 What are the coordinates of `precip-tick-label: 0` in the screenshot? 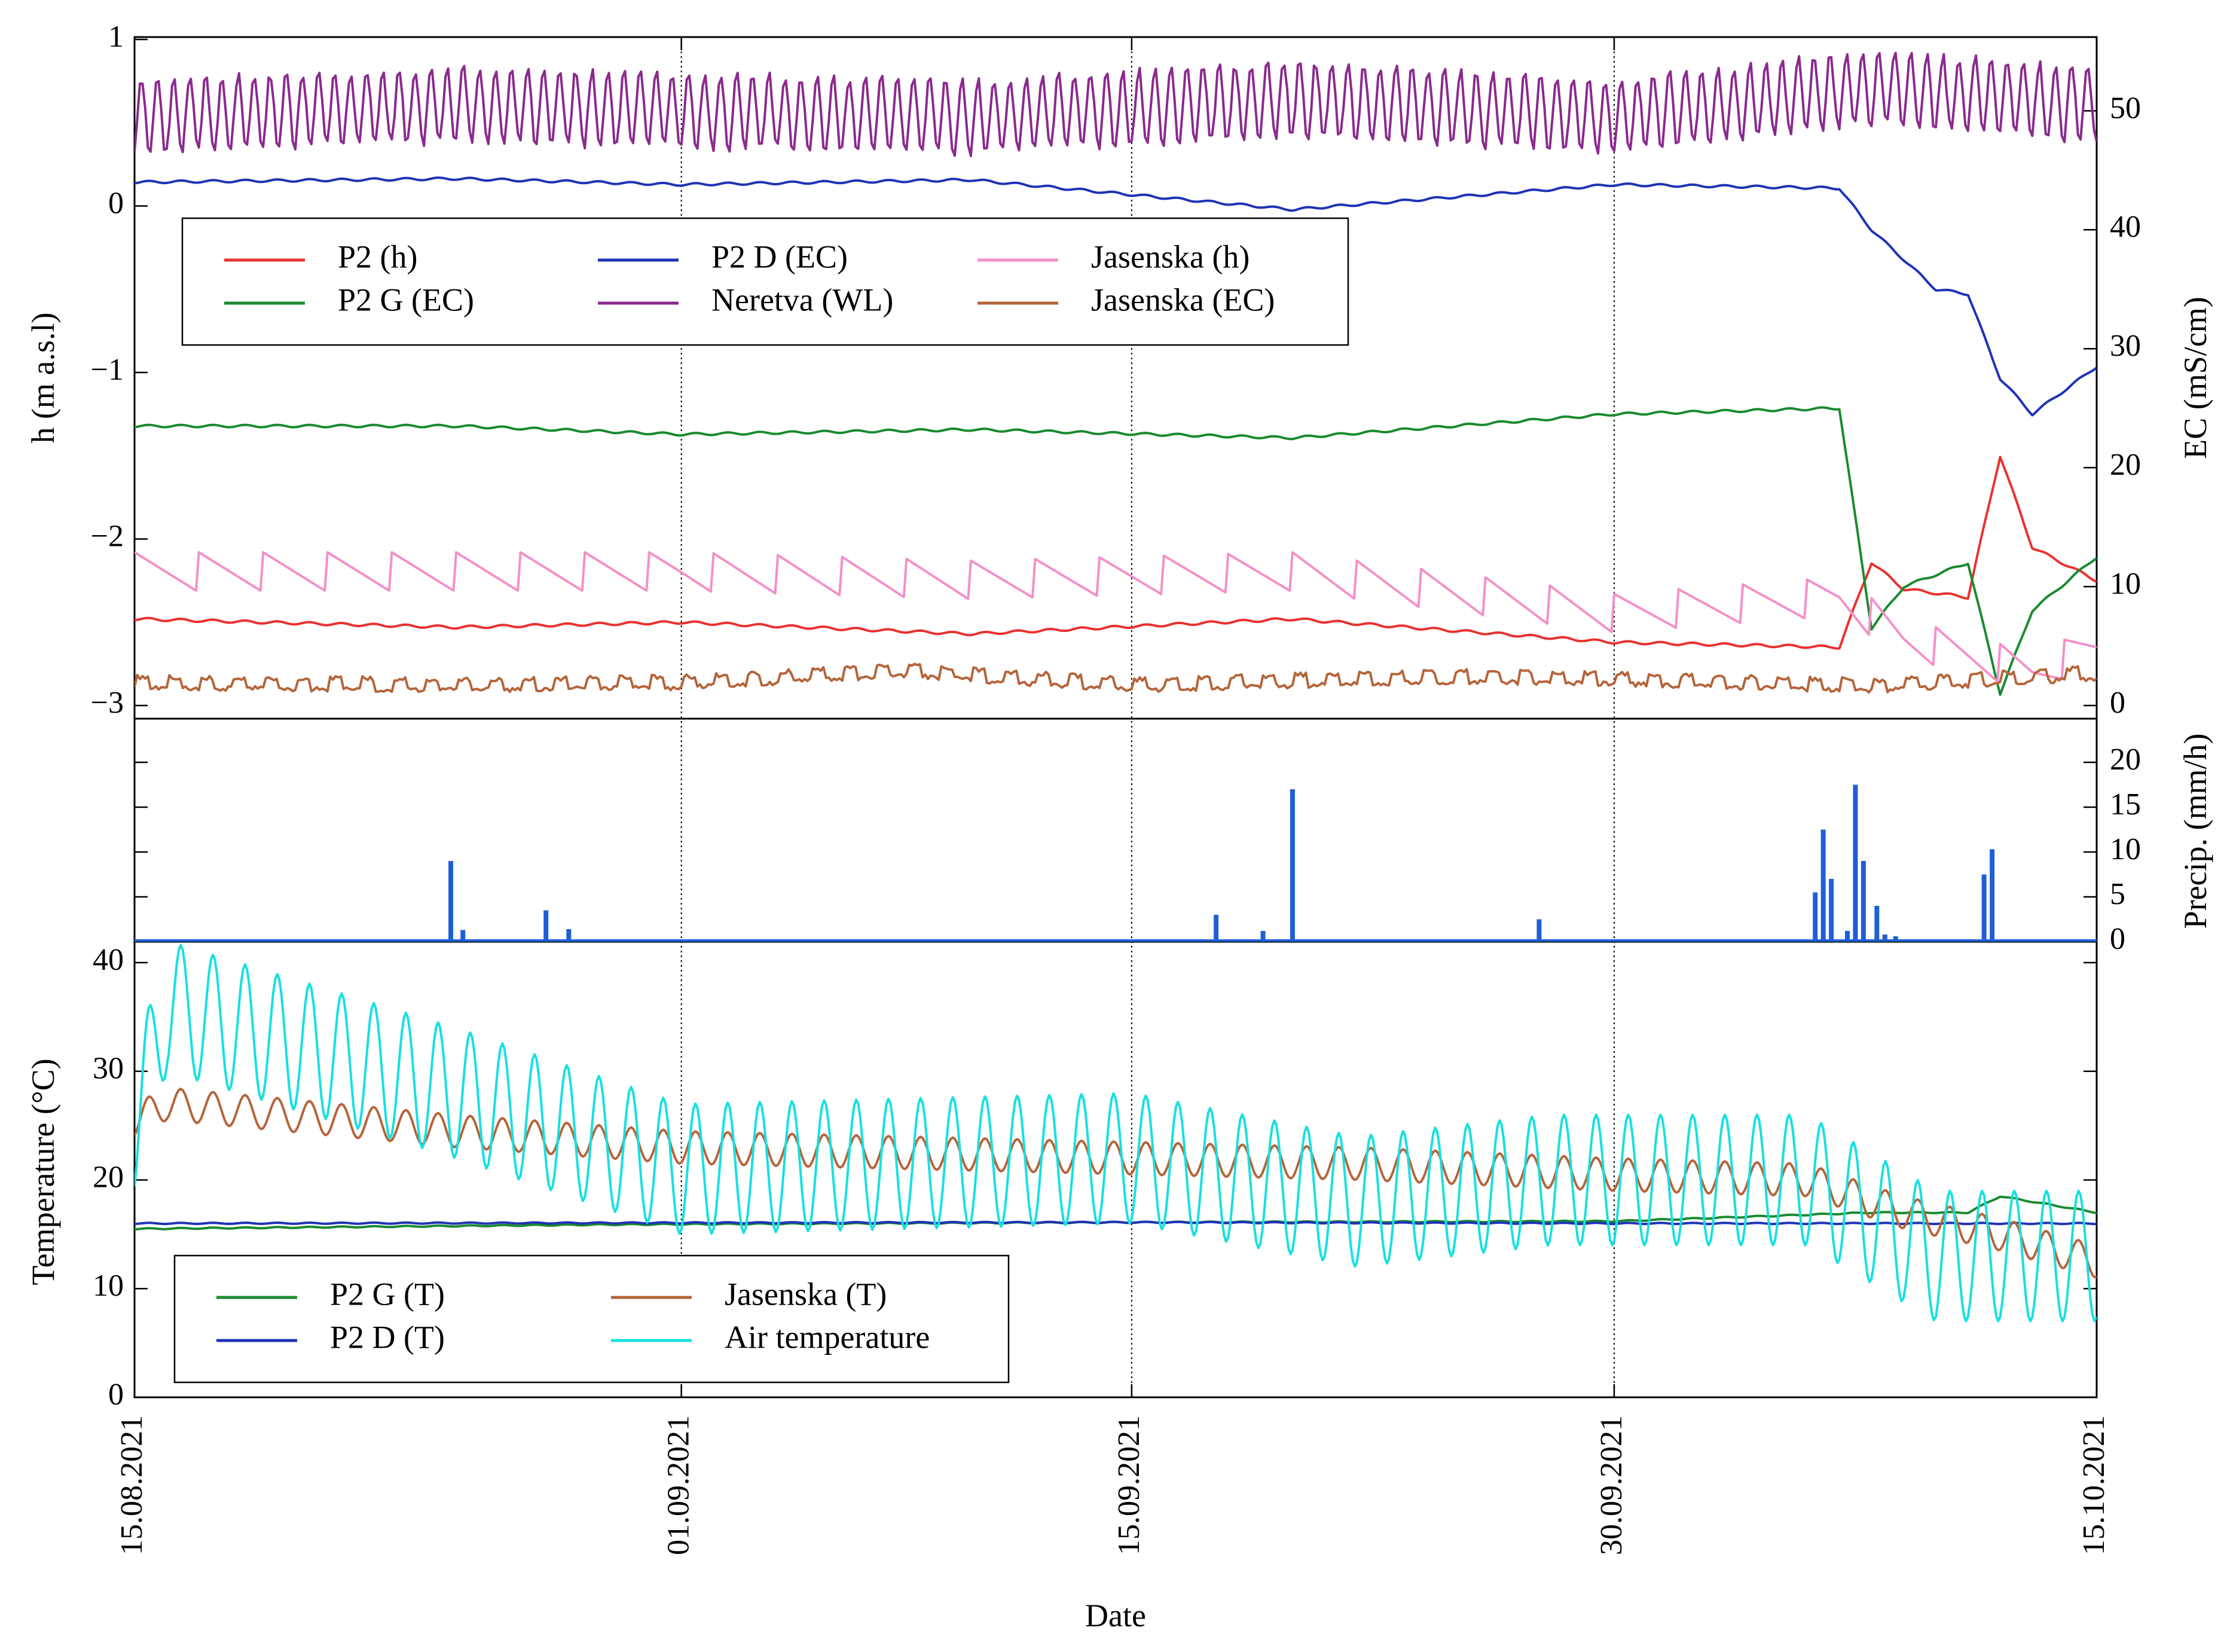 It's located at (2117, 939).